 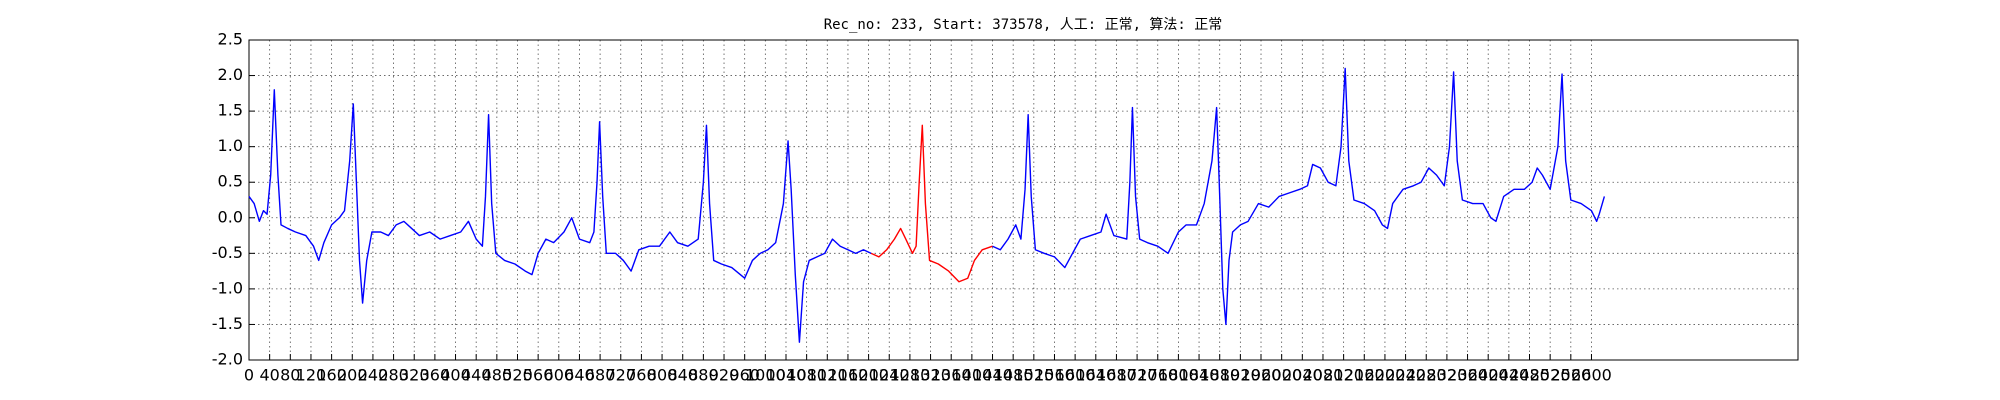 What do you see at coordinates (1116, 375) in the screenshot?
I see `x-tick-label: 1680` at bounding box center [1116, 375].